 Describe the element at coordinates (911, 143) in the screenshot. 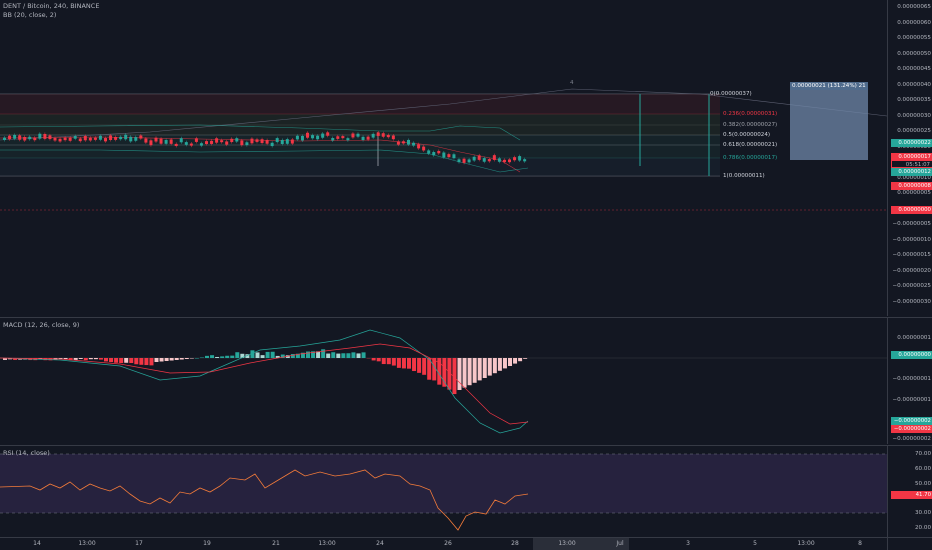

I see `price-tag-high: 0.00000022` at that location.